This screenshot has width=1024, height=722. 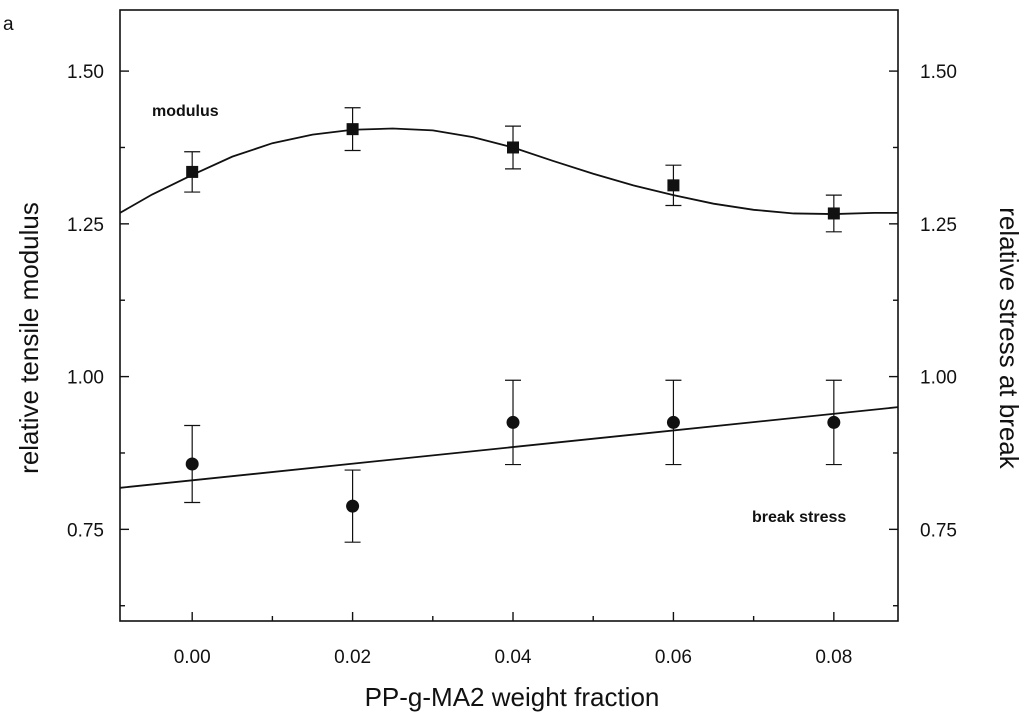 I want to click on x-tick-label: 0.08, so click(x=833, y=657).